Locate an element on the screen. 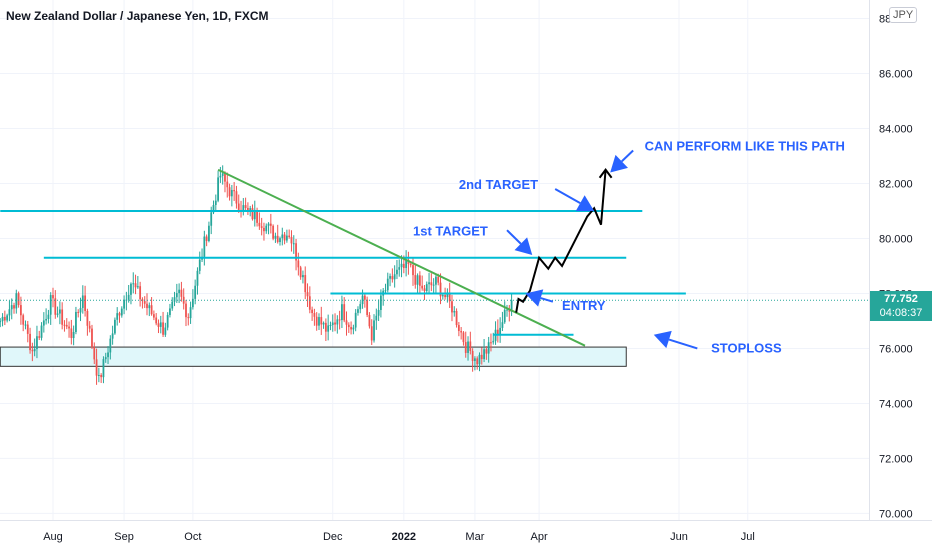 This screenshot has width=932, height=550. price-tick-label: 86.000 is located at coordinates (896, 74).